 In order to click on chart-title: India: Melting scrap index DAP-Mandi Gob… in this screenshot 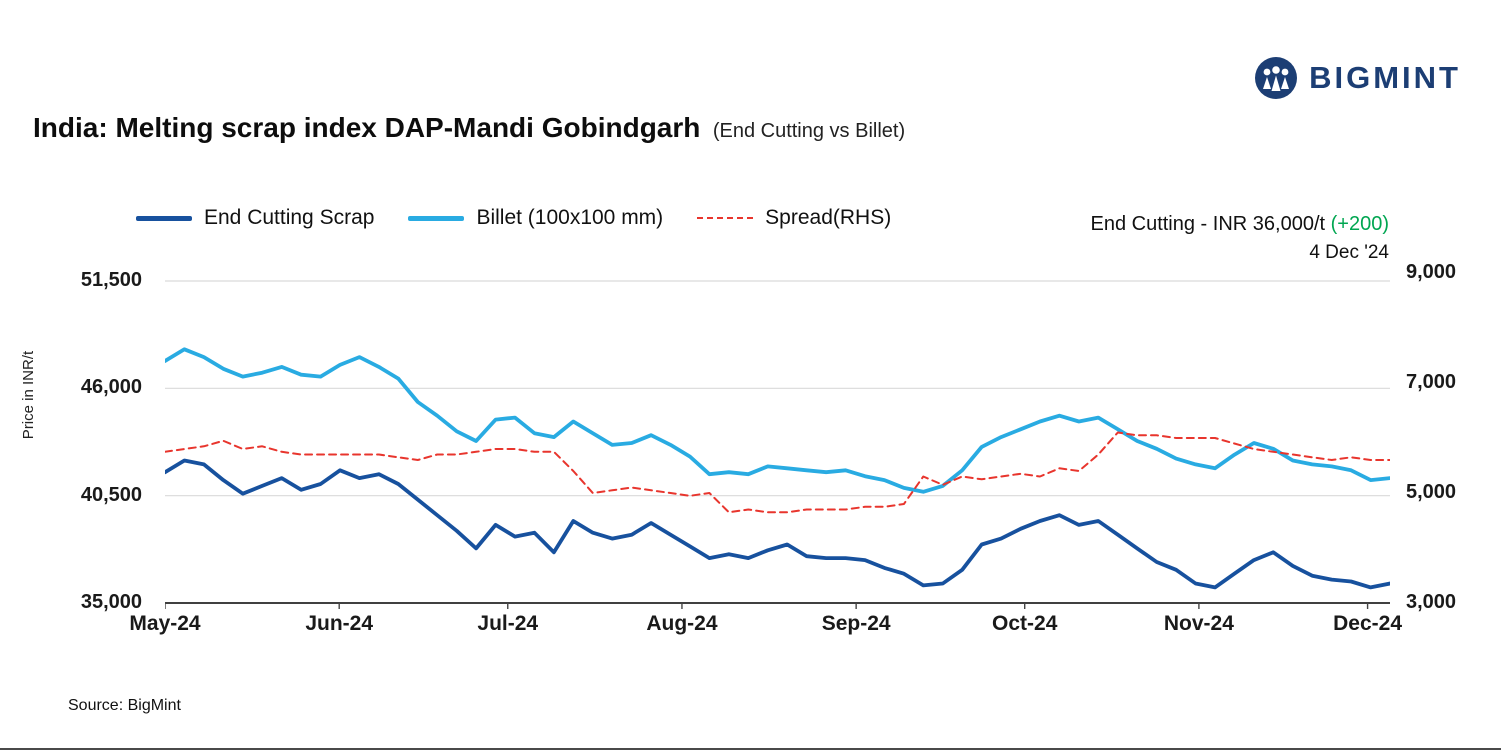, I will do `click(367, 127)`.